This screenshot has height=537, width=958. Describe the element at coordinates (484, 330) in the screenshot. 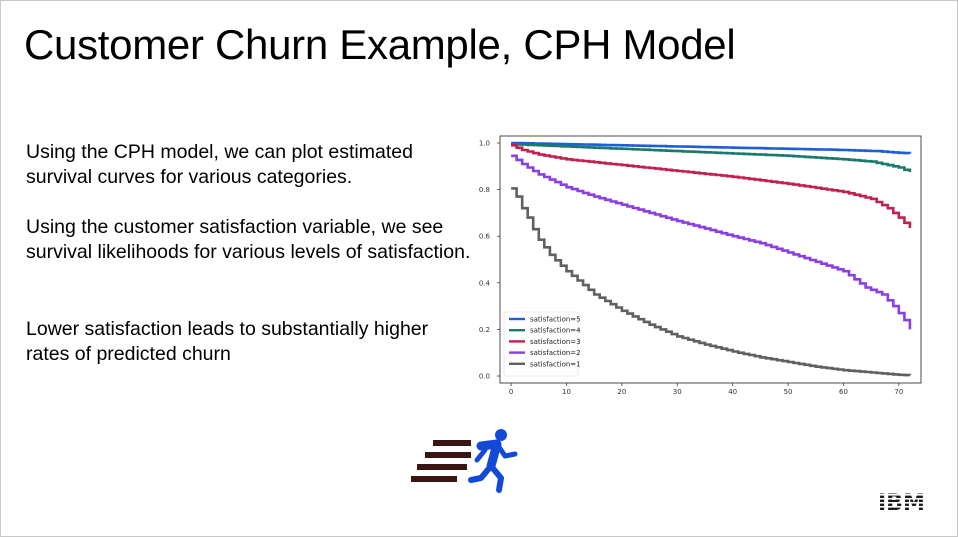

I see `y-tick-label: 0.2` at that location.